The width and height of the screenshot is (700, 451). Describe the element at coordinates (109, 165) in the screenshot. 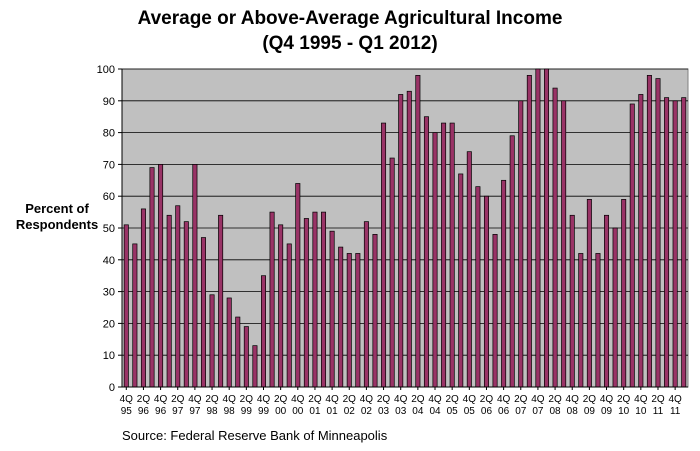

I see `y-tick-label: 70` at that location.